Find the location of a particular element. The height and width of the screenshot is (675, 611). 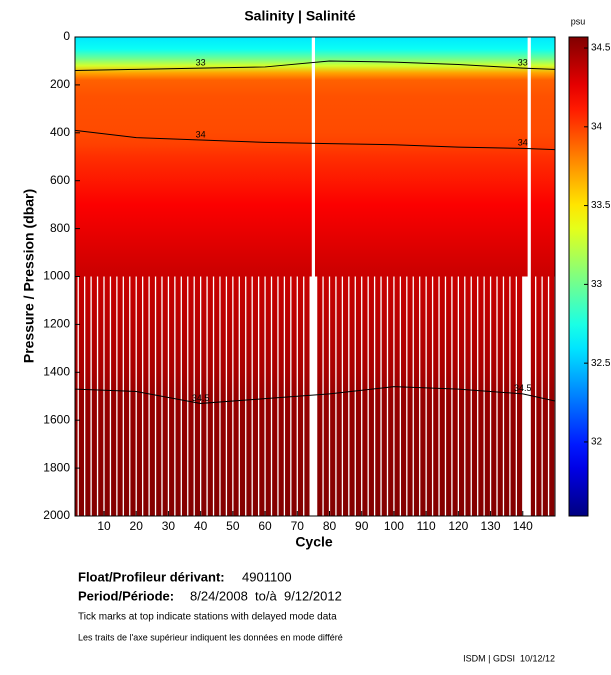

colorbar-tick-label: 34.5 is located at coordinates (601, 48).